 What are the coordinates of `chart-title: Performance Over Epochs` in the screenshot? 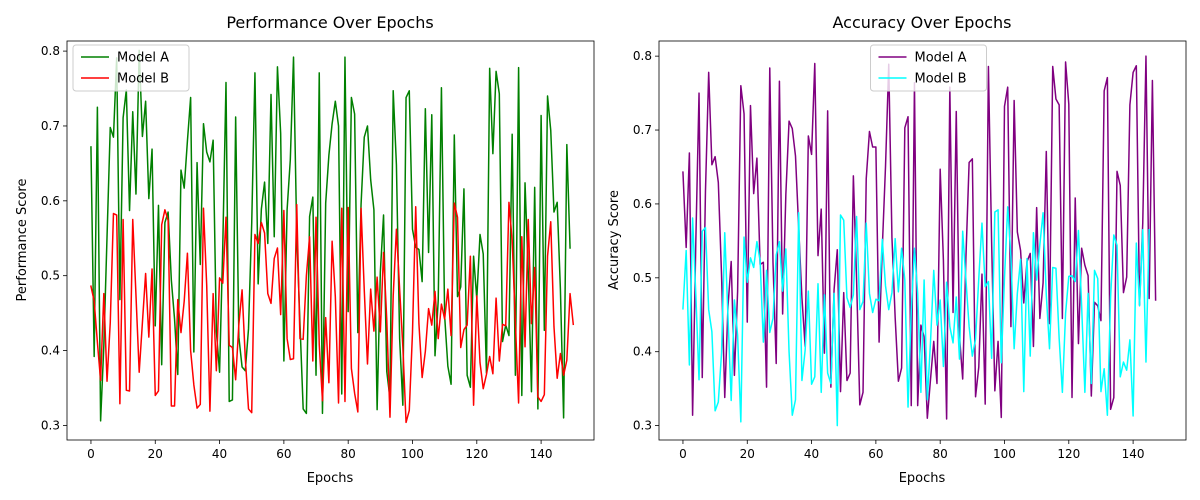 It's located at (329, 22).